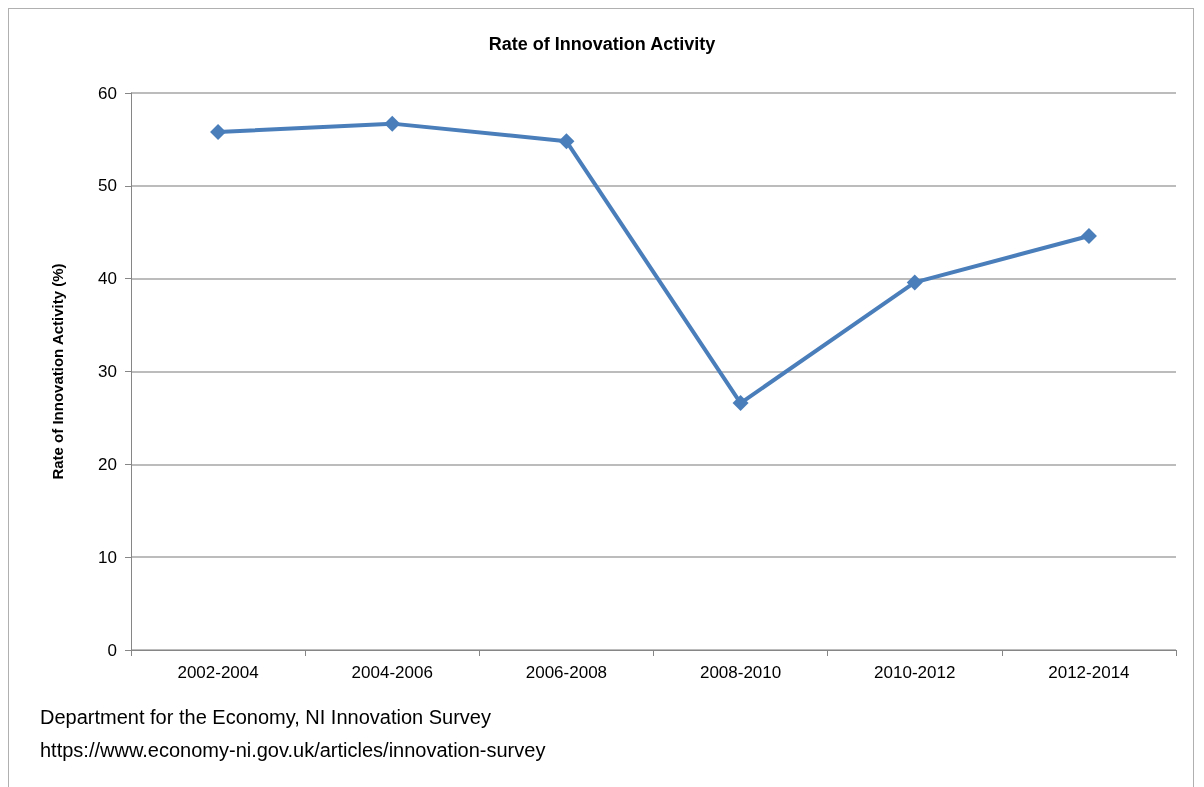 The image size is (1204, 787). What do you see at coordinates (293, 750) in the screenshot?
I see `text: https://www.economy-ni.gov.uk/articles/innovation-survey` at bounding box center [293, 750].